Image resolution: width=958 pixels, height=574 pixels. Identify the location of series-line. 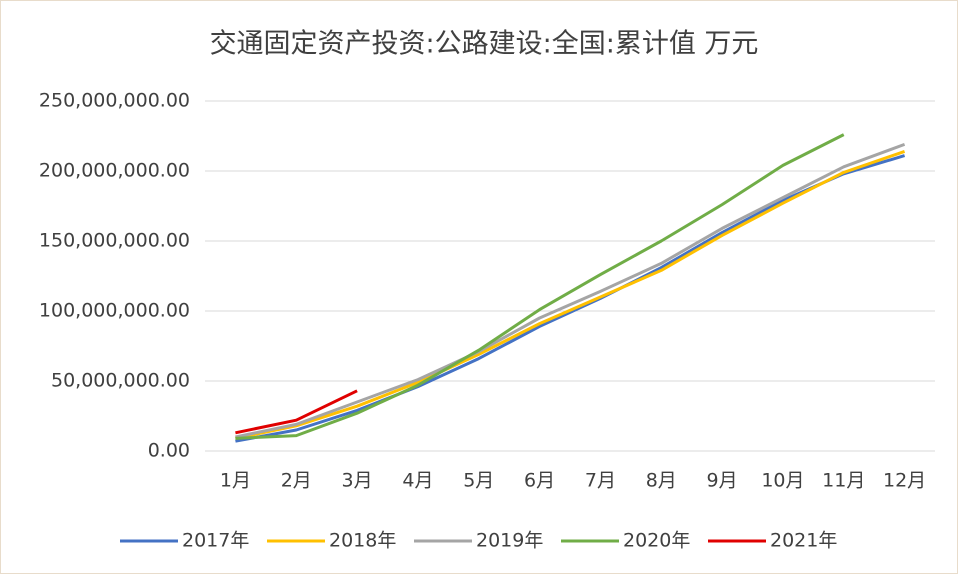
(296, 412).